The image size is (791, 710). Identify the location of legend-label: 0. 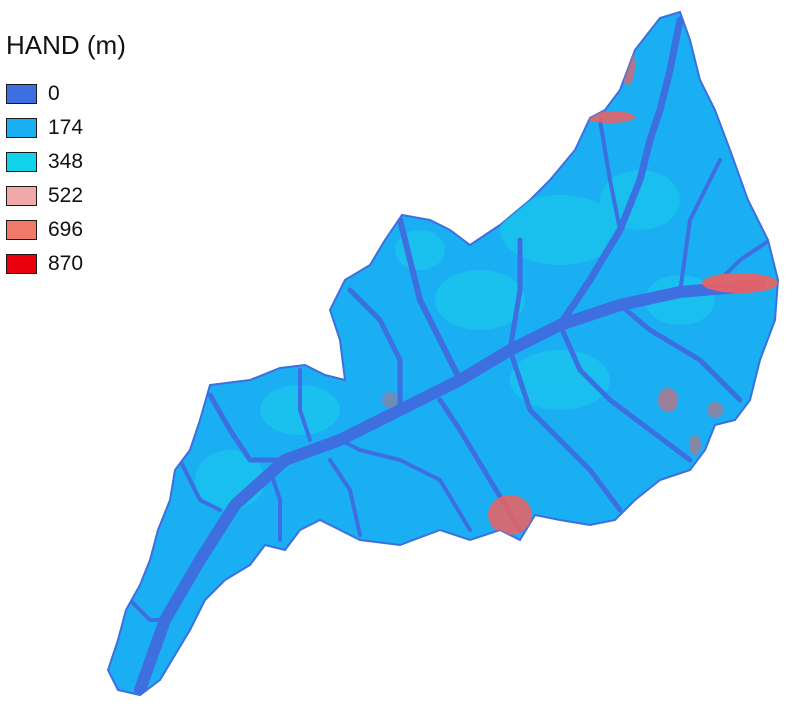
(54, 93).